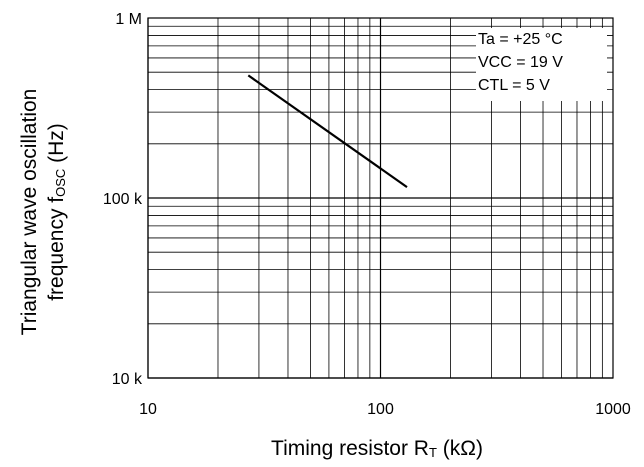 This screenshot has width=644, height=467. I want to click on annotation-ta: Ta = +25 °C, so click(520, 39).